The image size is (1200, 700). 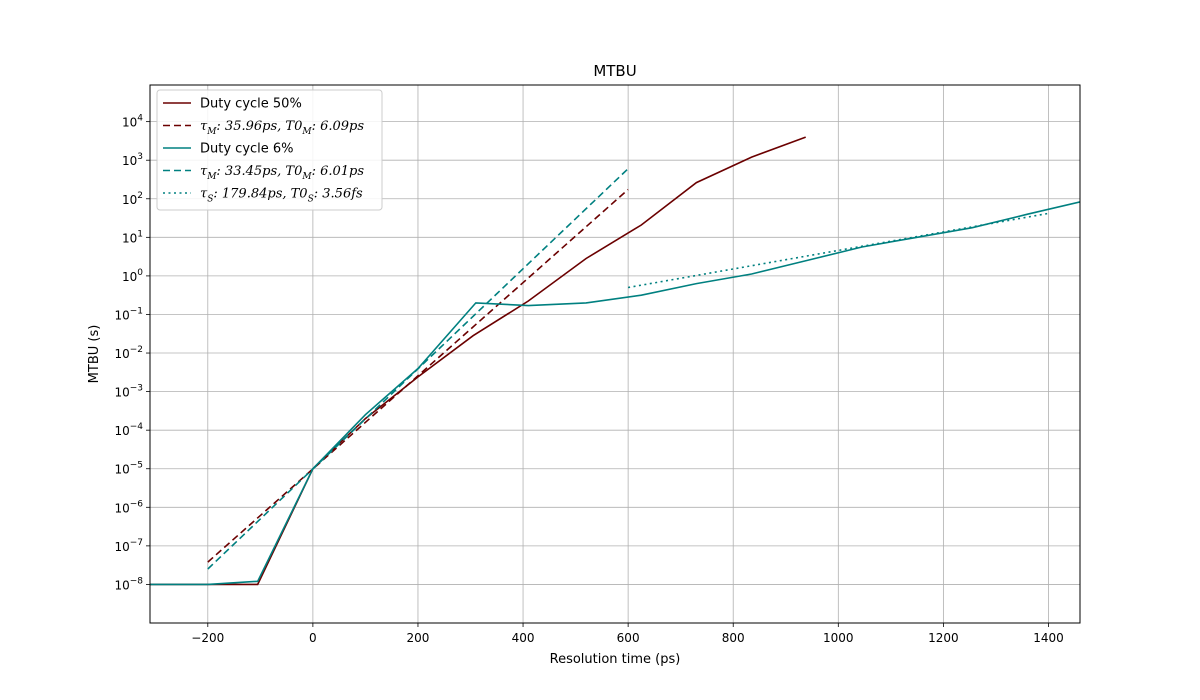 I want to click on y-tick-exponent: −8, so click(x=137, y=581).